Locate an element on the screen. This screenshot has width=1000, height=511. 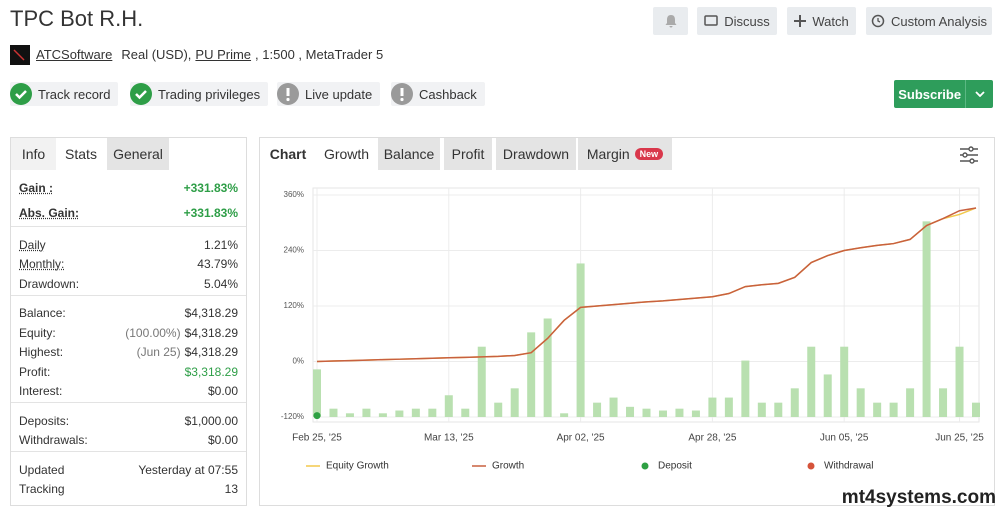
stat-label: Balance: is located at coordinates (42, 313).